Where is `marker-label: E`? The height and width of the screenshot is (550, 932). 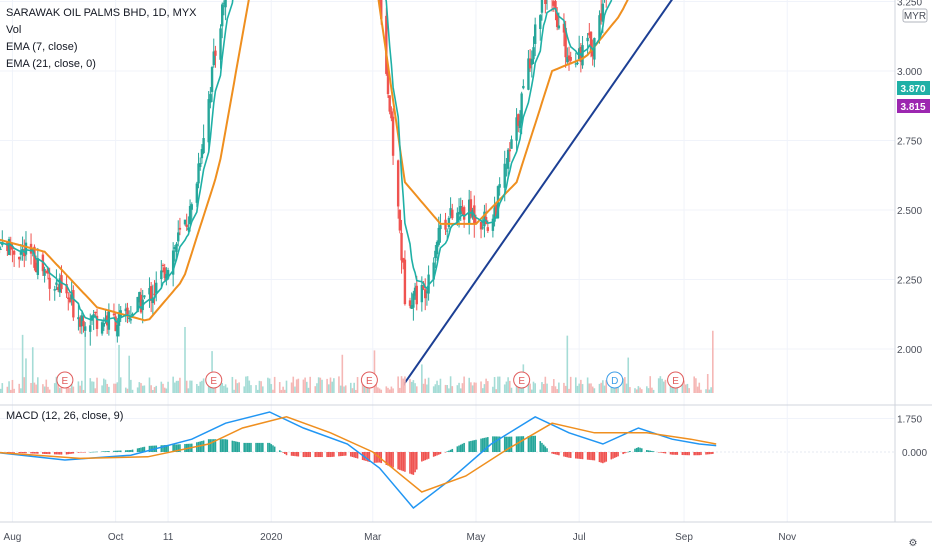 marker-label: E is located at coordinates (213, 381).